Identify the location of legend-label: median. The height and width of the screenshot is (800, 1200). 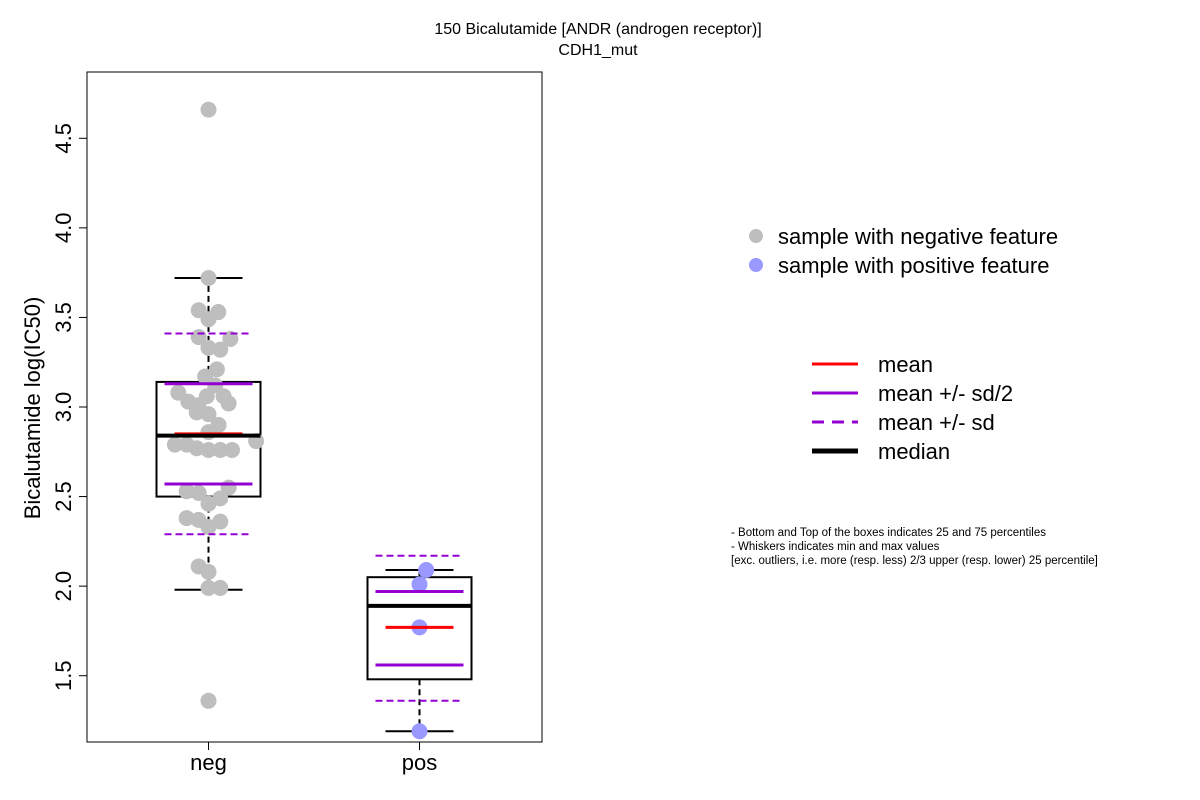
(914, 451).